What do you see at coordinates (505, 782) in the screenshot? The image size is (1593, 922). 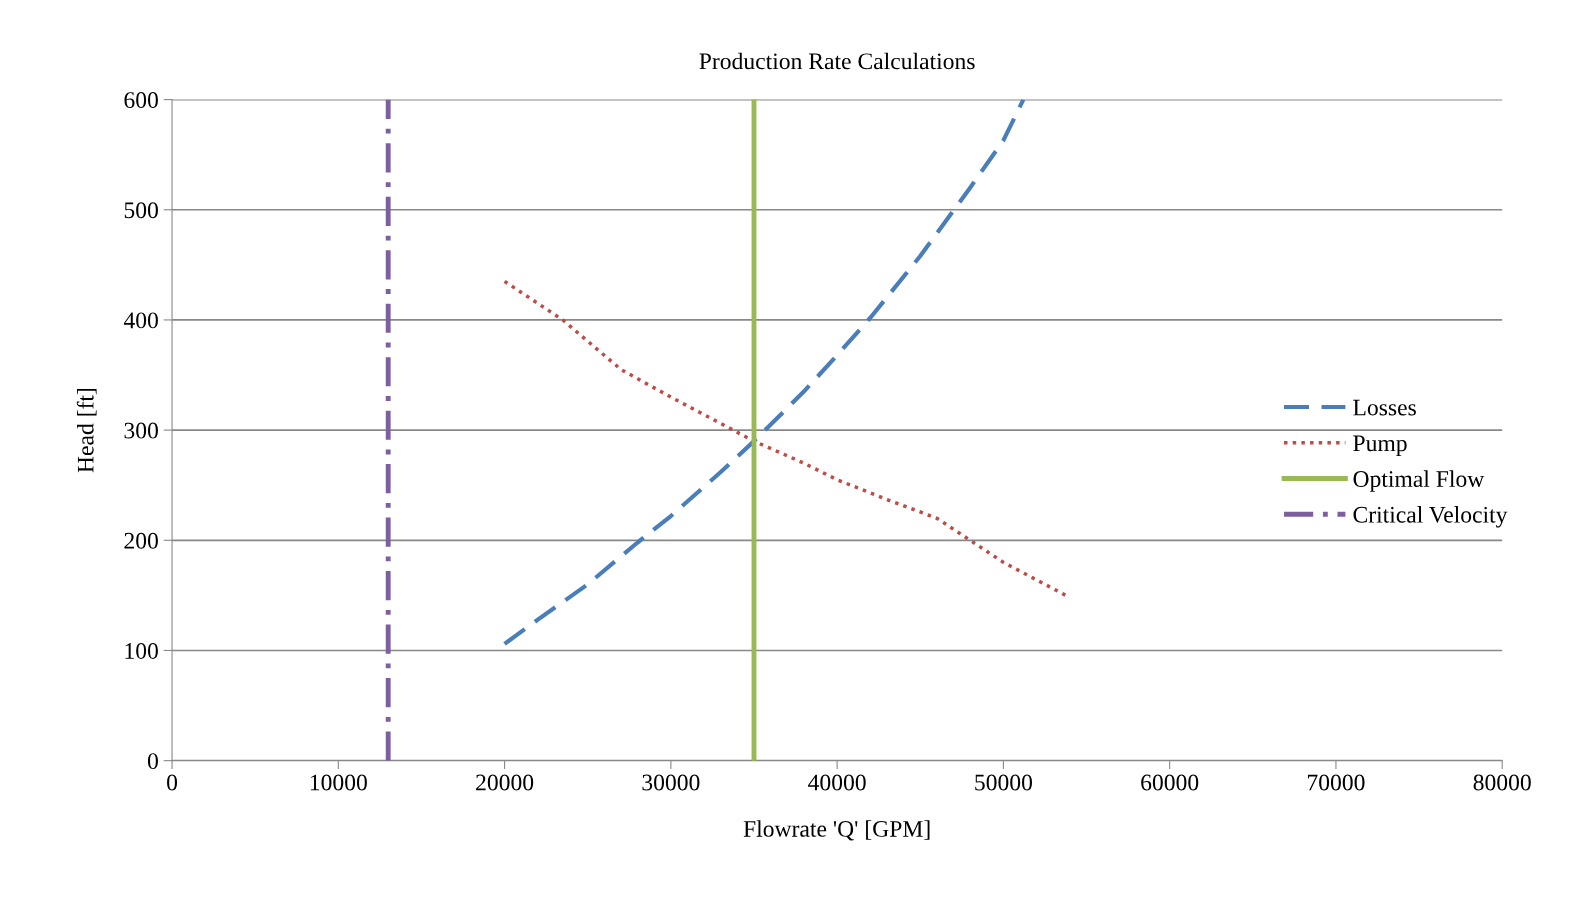 I see `x-tick-label: 20000` at bounding box center [505, 782].